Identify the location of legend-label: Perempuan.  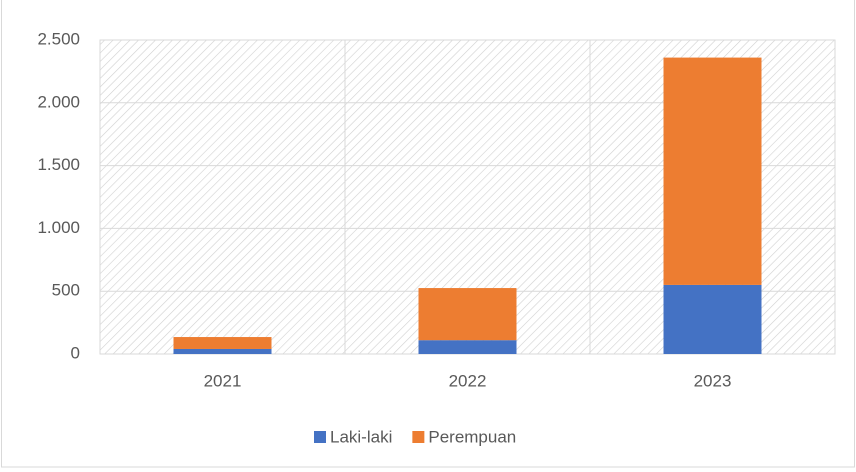
(472, 436).